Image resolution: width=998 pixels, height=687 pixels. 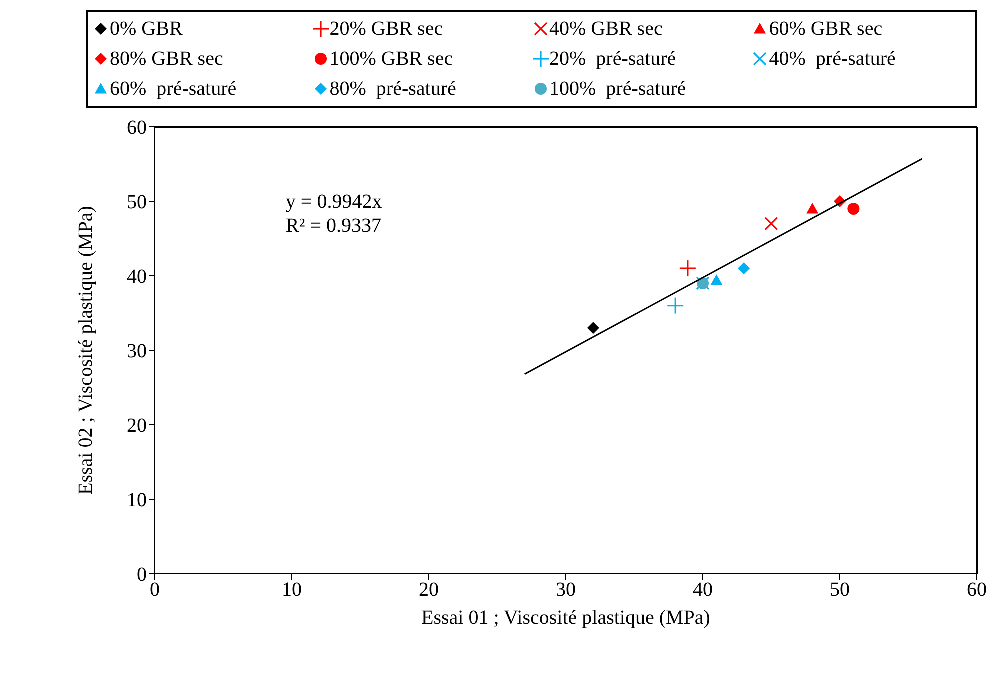 What do you see at coordinates (840, 590) in the screenshot?
I see `x-tick-label: 50` at bounding box center [840, 590].